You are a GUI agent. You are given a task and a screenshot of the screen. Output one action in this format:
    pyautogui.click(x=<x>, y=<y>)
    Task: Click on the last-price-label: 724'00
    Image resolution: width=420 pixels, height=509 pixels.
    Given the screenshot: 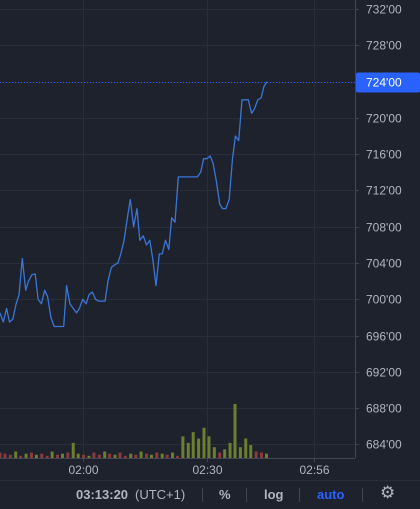 What is the action you would take?
    pyautogui.click(x=384, y=83)
    